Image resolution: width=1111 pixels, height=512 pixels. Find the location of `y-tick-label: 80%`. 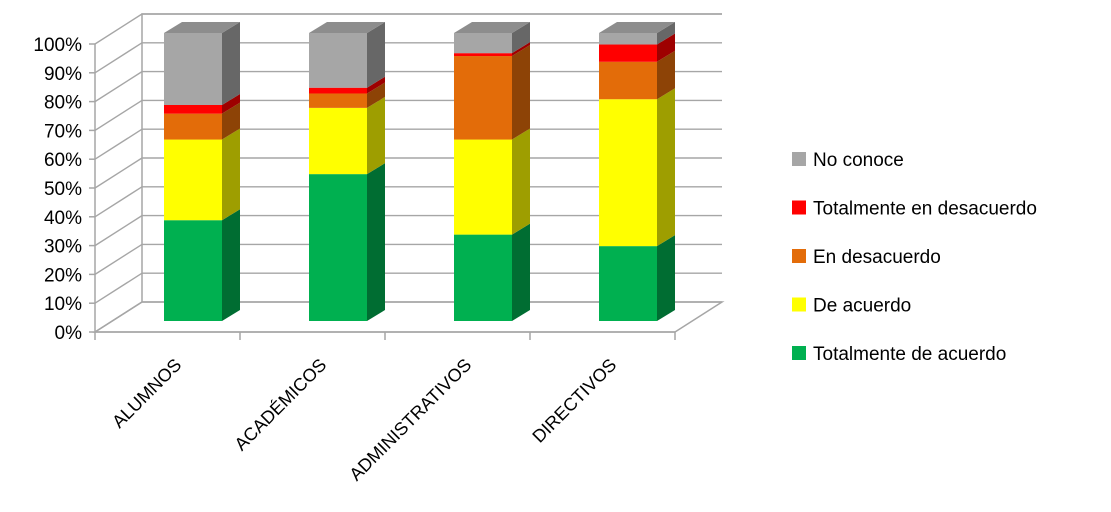

y-tick-label: 80% is located at coordinates (63, 103).